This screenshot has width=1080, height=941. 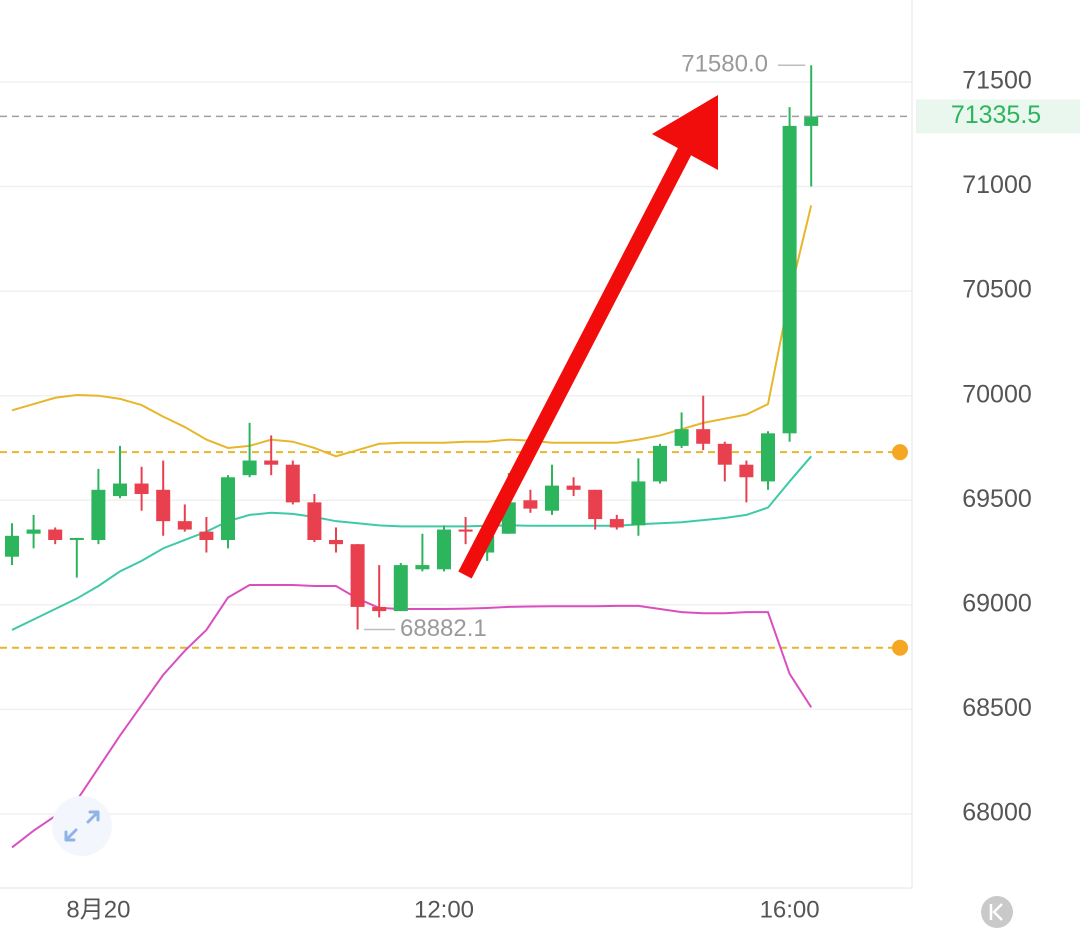 I want to click on x-tick-label: 16:00, so click(x=790, y=909).